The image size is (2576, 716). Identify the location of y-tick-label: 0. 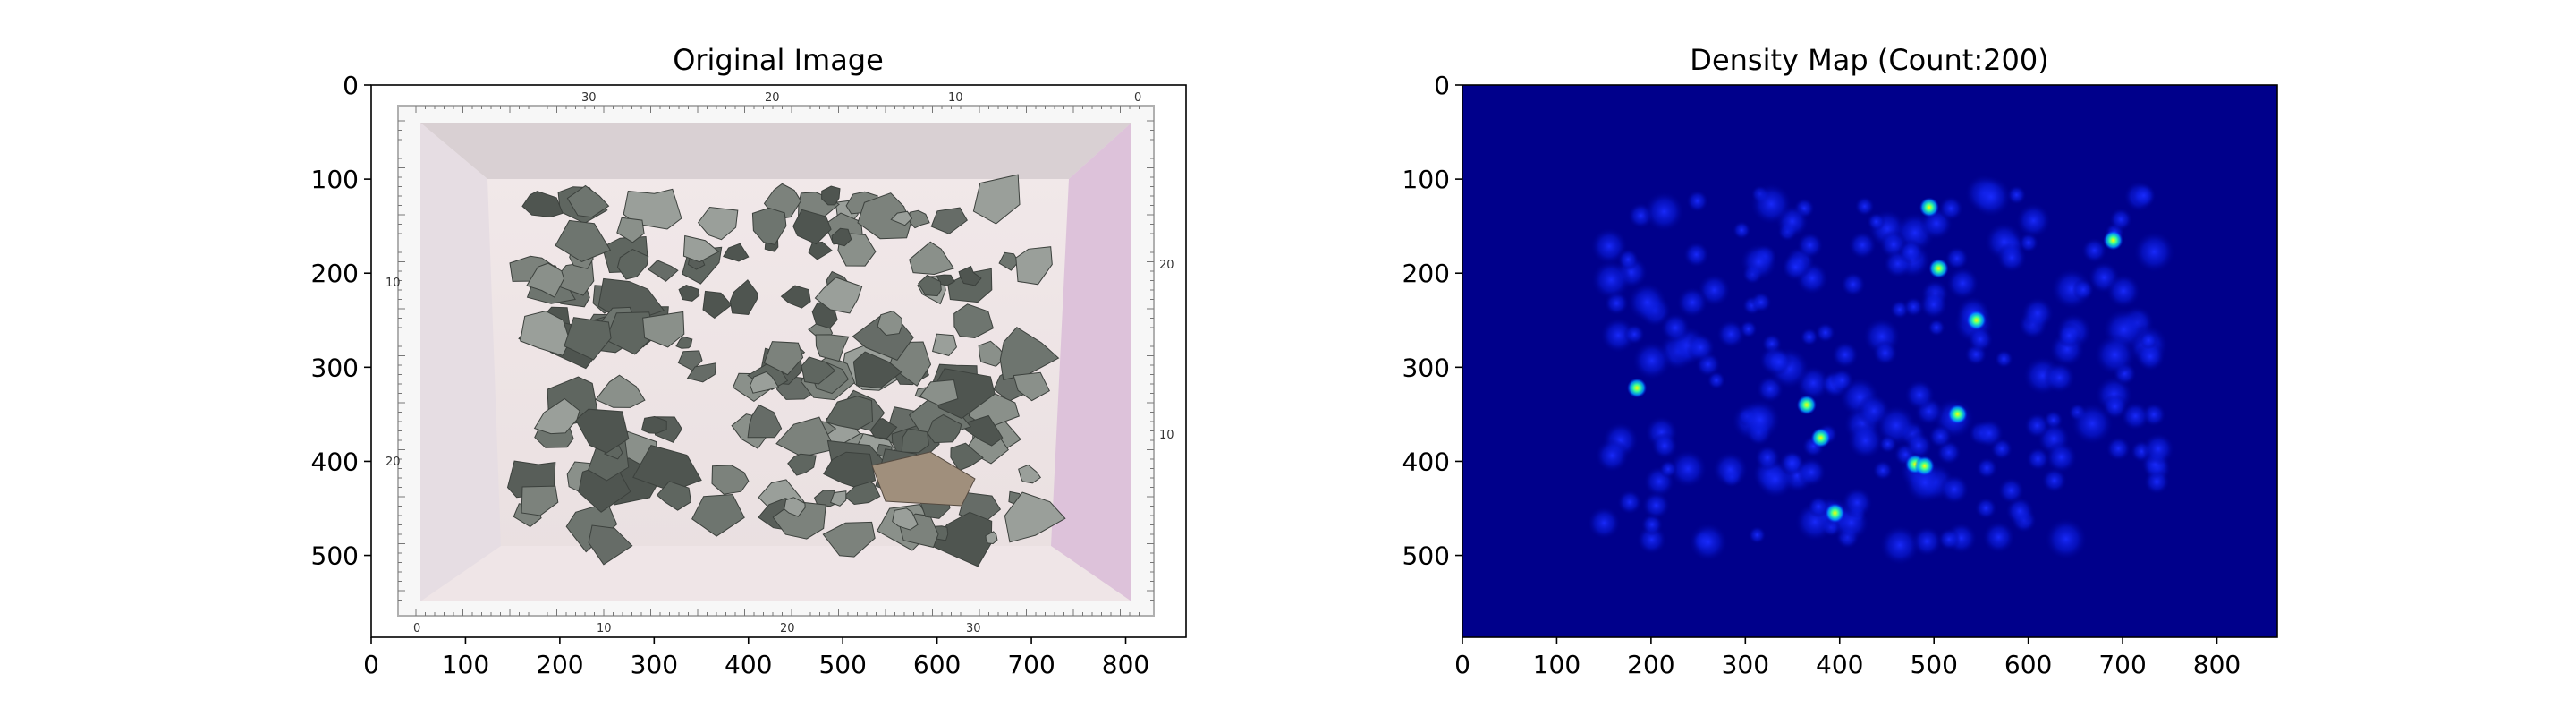
(351, 85).